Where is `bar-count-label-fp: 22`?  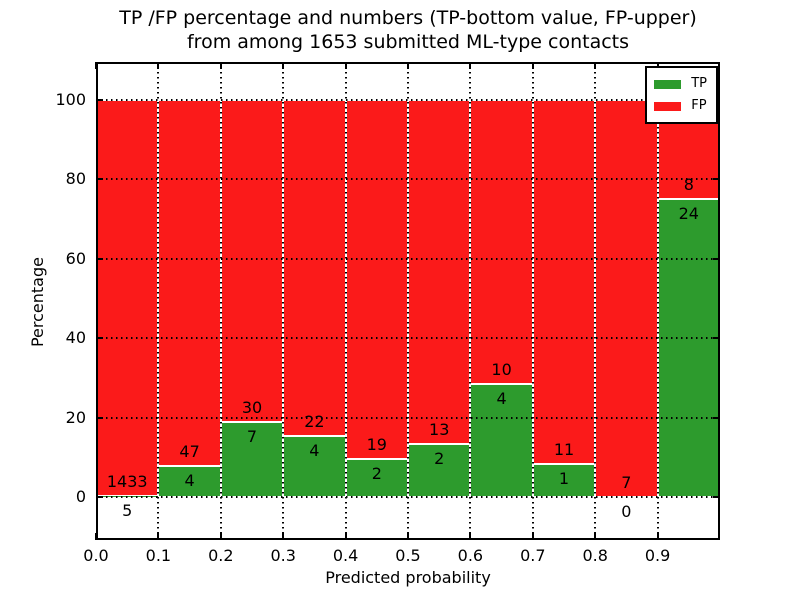 bar-count-label-fp: 22 is located at coordinates (314, 421).